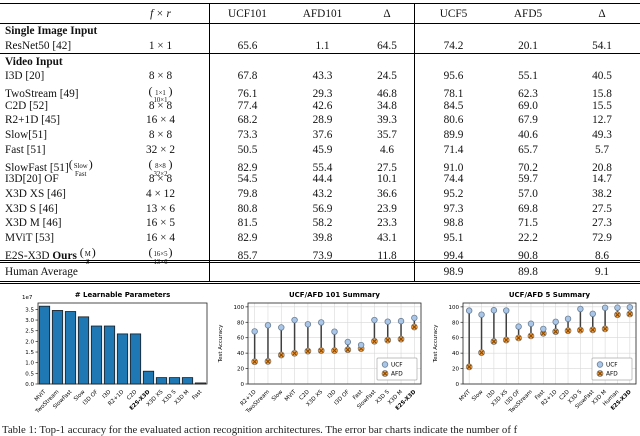 This screenshot has height=436, width=640. Describe the element at coordinates (454, 308) in the screenshot. I see `svg-text: 100` at that location.